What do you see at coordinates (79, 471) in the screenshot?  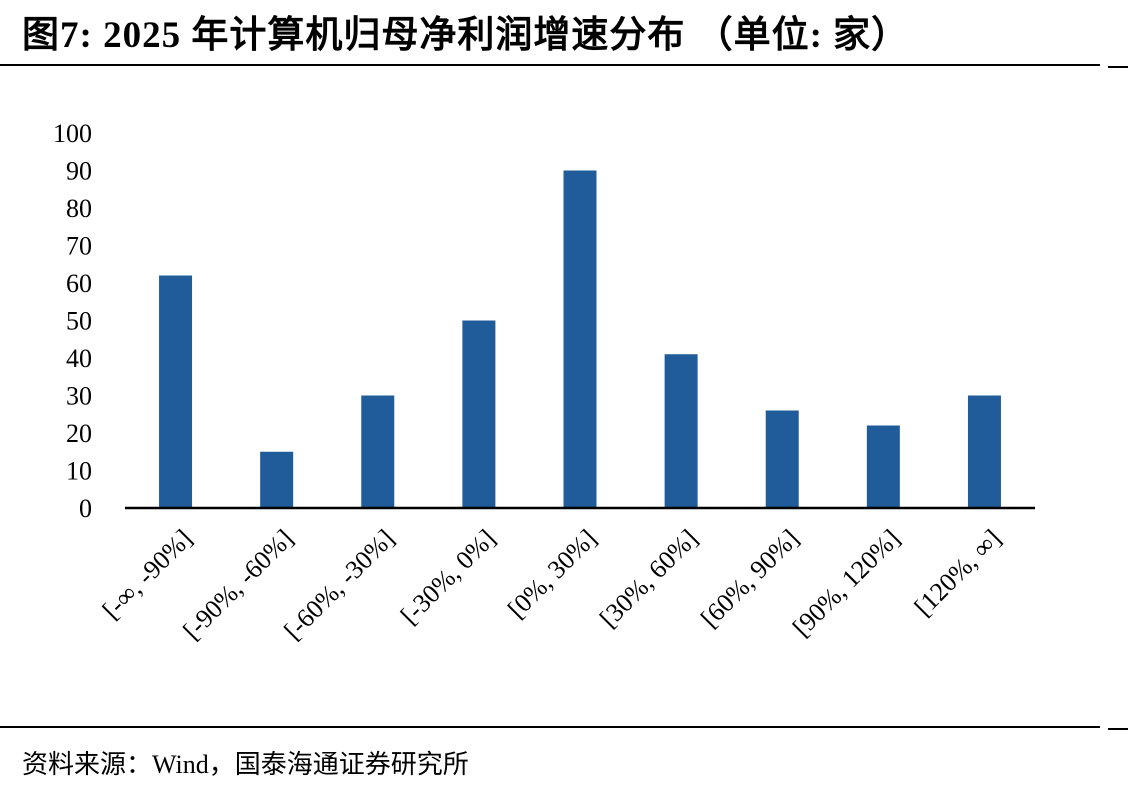 I see `y-tick-label: 10` at bounding box center [79, 471].